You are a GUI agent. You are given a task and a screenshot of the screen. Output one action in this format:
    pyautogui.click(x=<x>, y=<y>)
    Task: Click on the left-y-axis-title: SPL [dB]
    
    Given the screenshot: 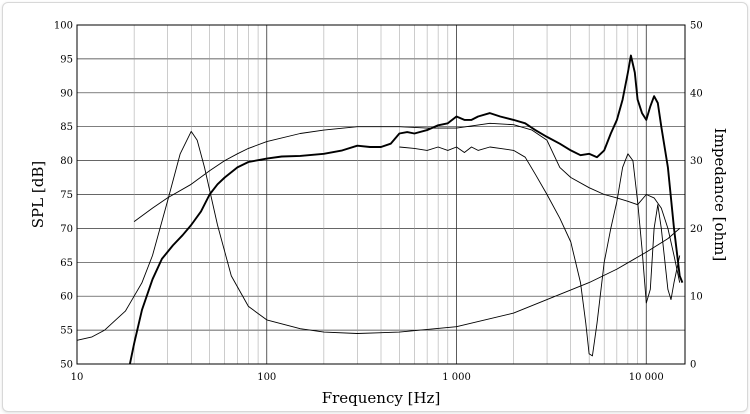 What is the action you would take?
    pyautogui.click(x=38, y=194)
    